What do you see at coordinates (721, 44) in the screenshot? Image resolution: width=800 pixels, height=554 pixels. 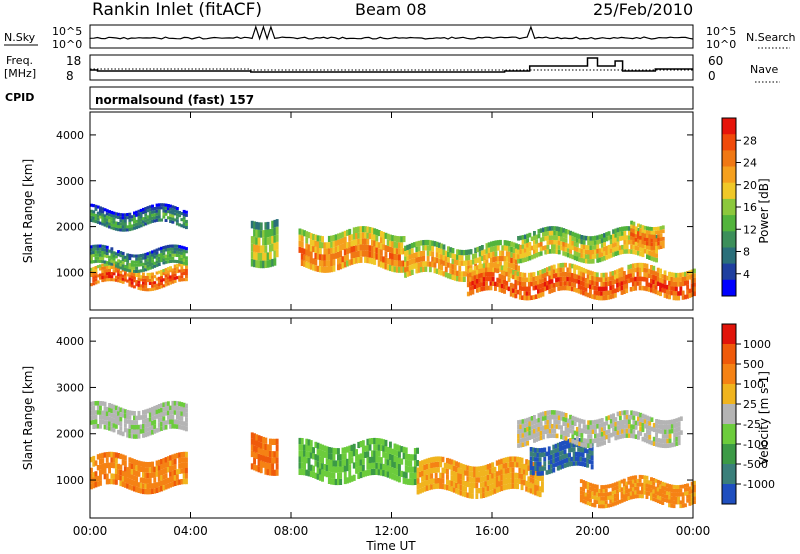 I see `noise-tick-right-bottom: 10^0` at bounding box center [721, 44].